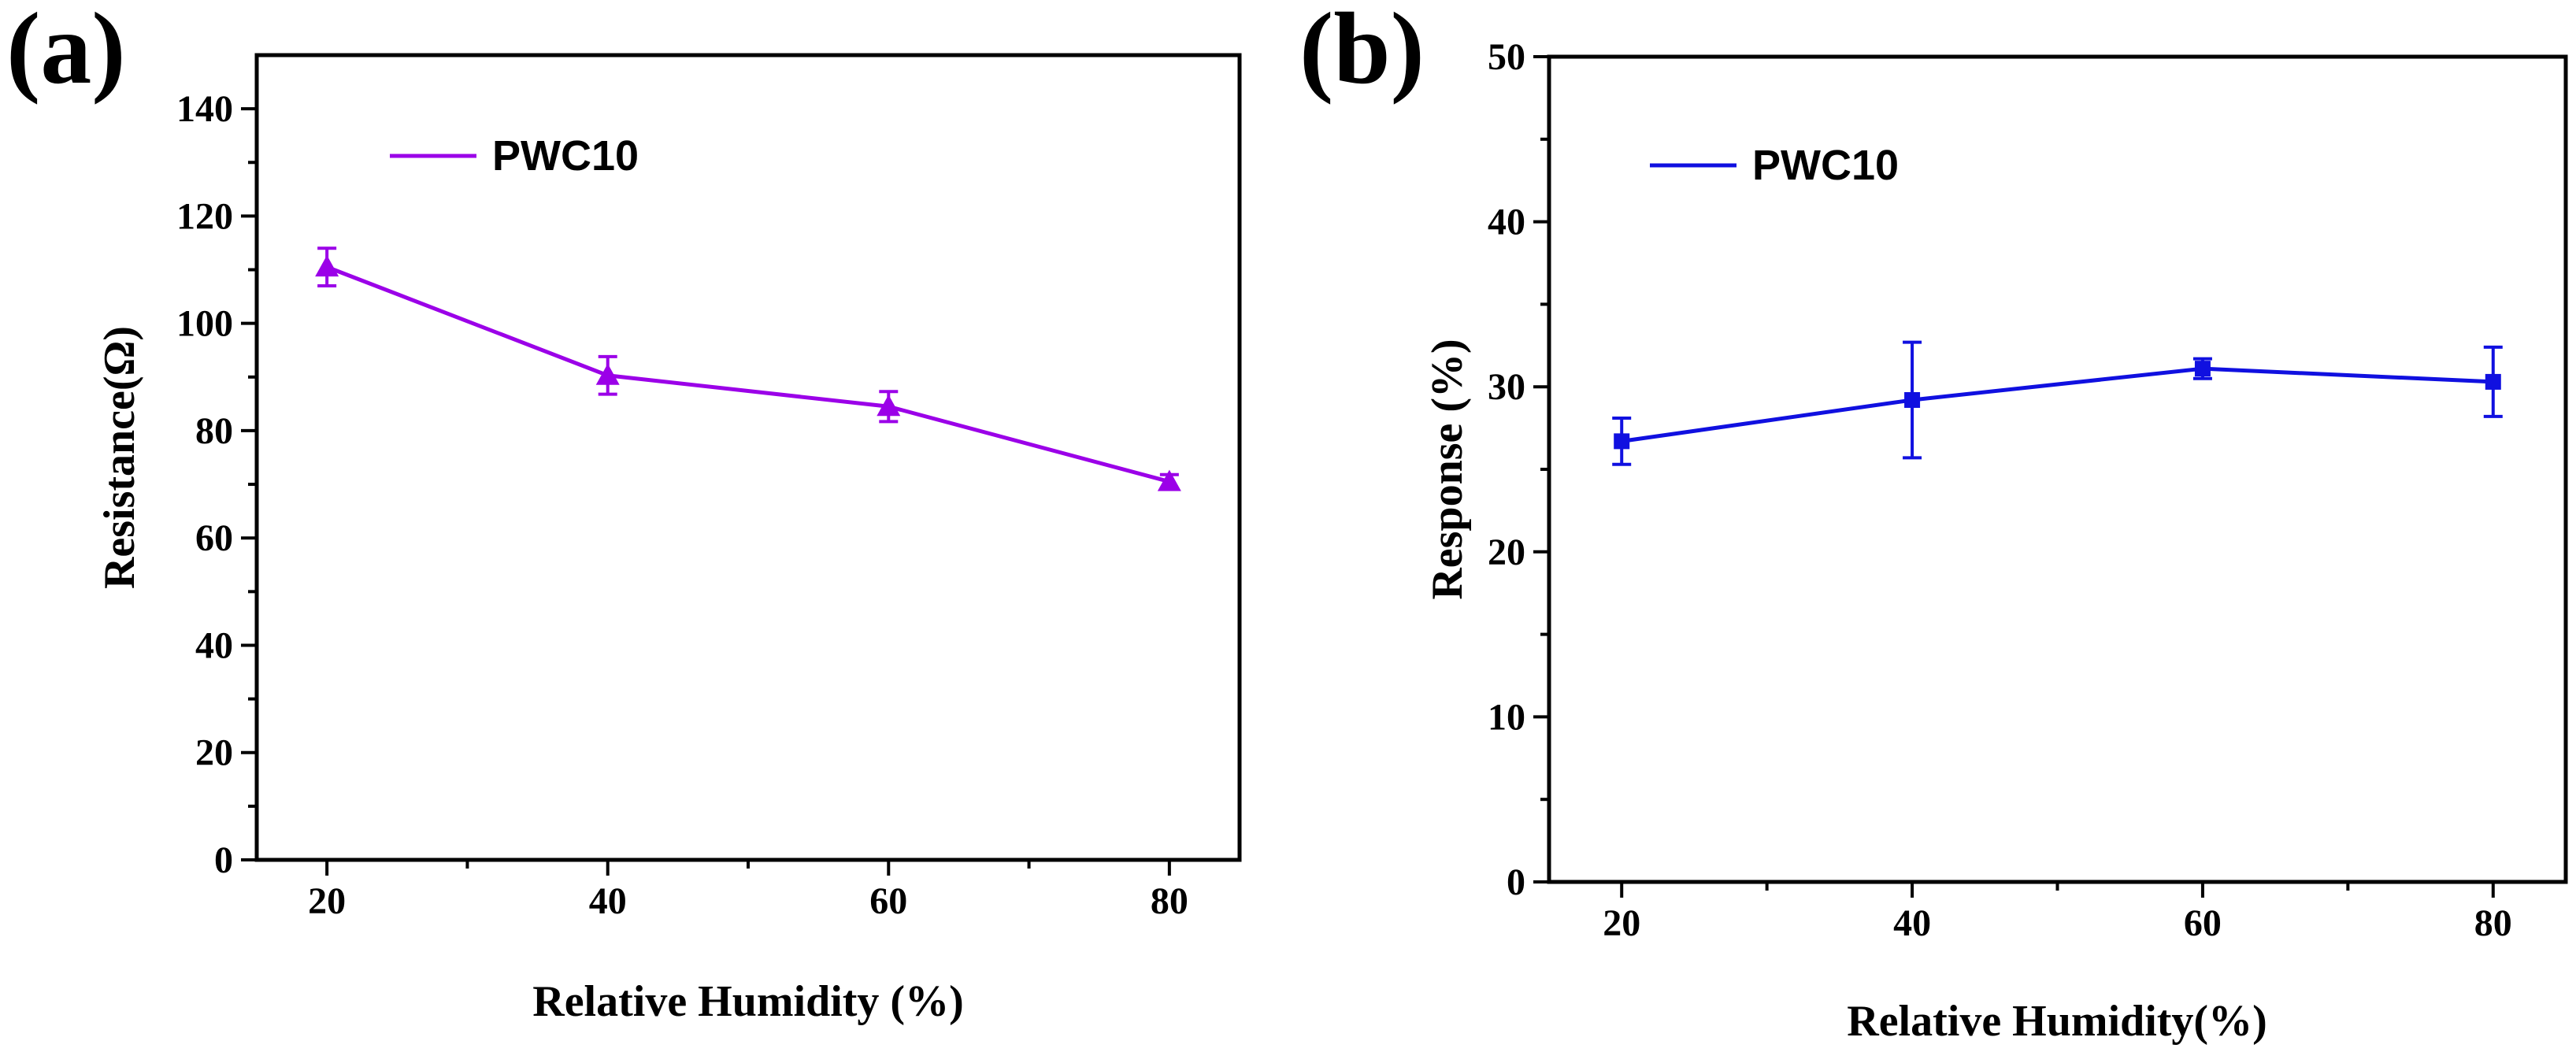 Image resolution: width=2576 pixels, height=1052 pixels. Describe the element at coordinates (204, 109) in the screenshot. I see `panel-a-y-tick-label: 140` at that location.